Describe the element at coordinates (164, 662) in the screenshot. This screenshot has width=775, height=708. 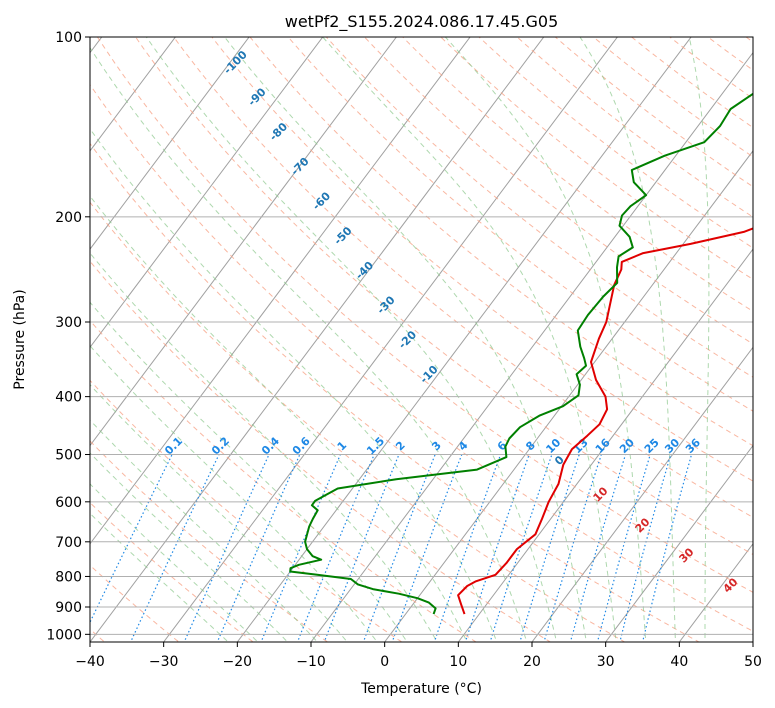
I see `x-tick-label: −30` at that location.